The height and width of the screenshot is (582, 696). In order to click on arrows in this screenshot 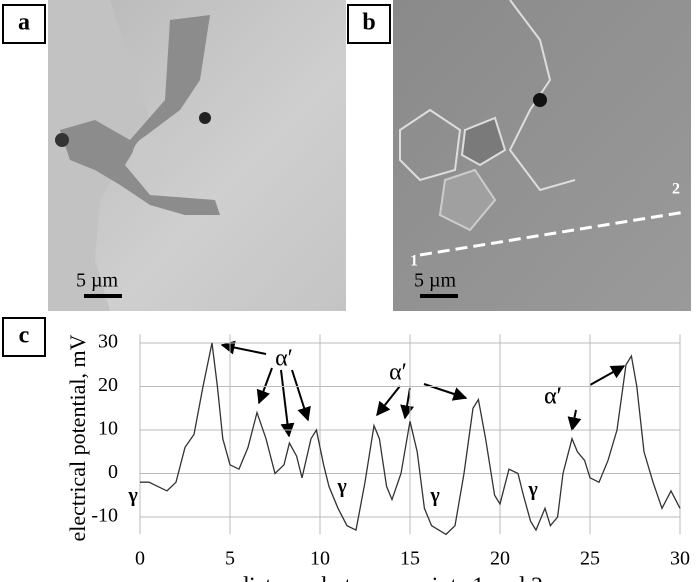, I will do `click(423, 389)`.